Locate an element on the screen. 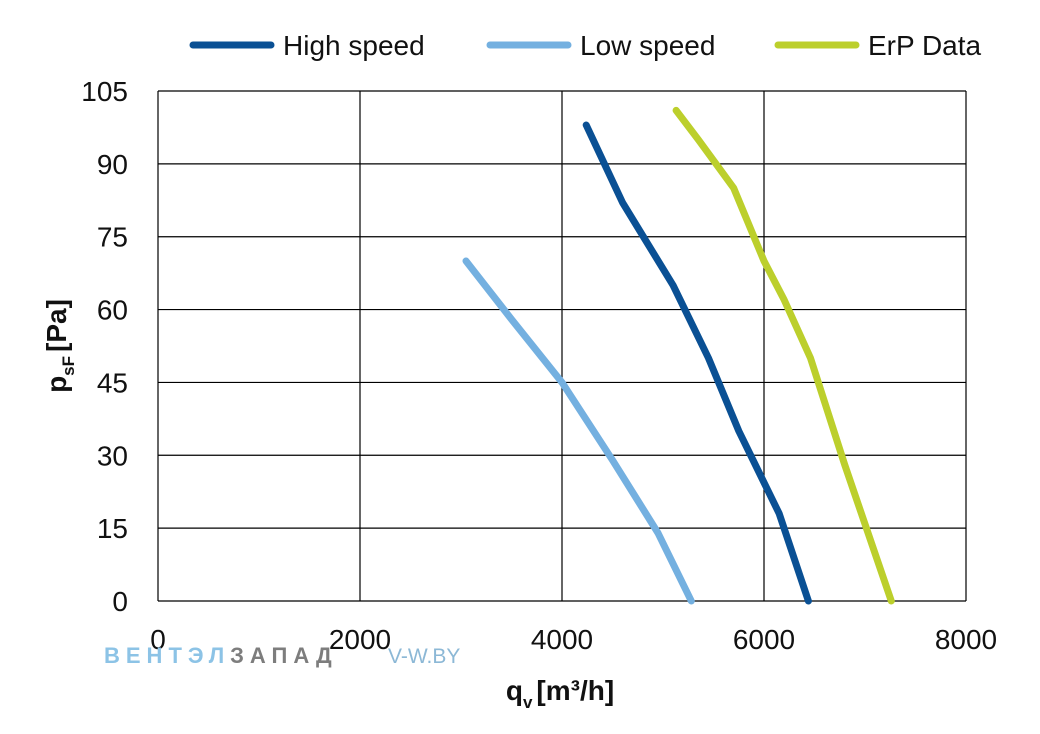  x-axis-title-sub: v is located at coordinates (528, 702).